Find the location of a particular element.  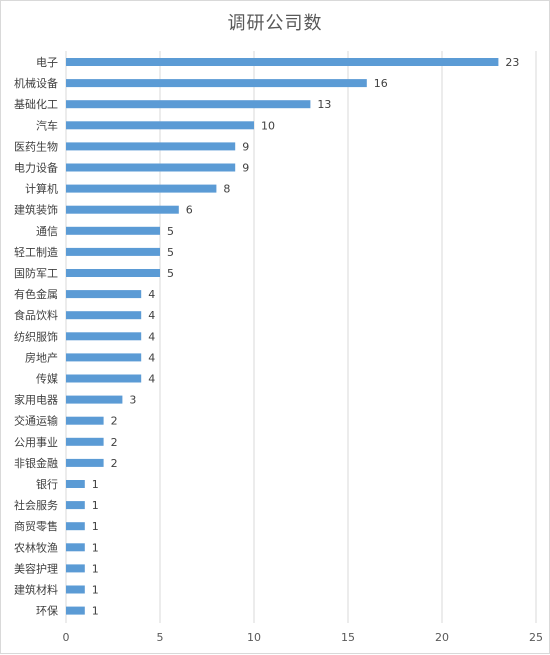

x-tick-label: 0 is located at coordinates (66, 637).